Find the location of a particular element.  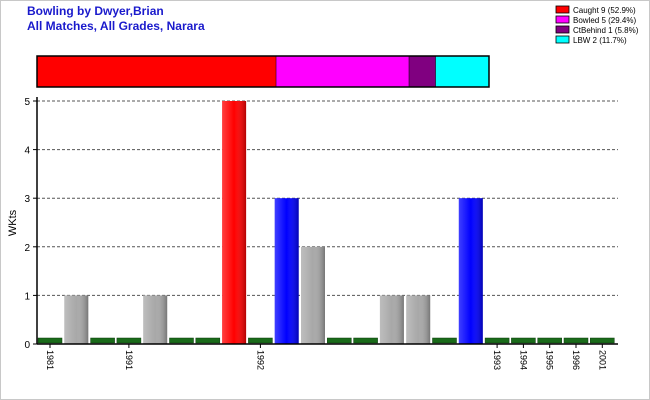

x-tick-label: 1981 is located at coordinates (50, 360).